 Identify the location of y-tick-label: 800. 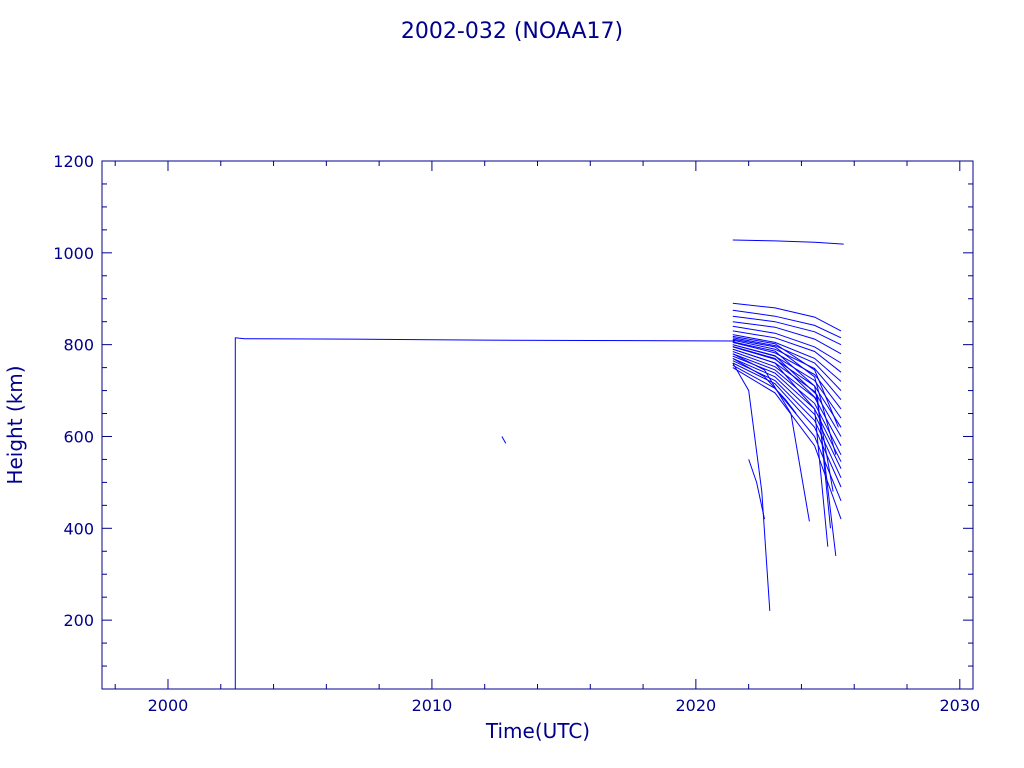
(78, 345).